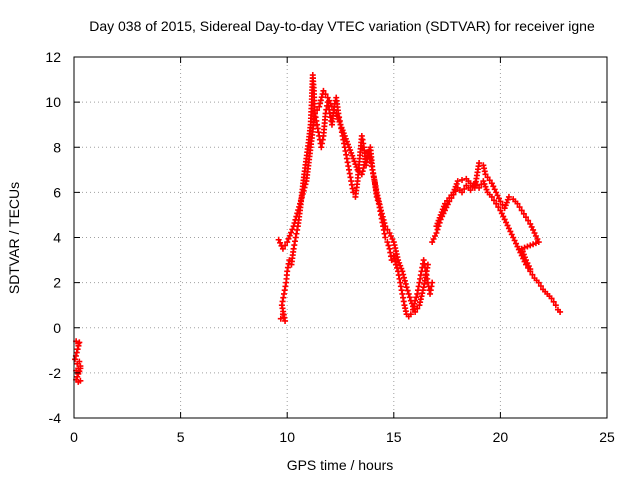  Describe the element at coordinates (57, 147) in the screenshot. I see `y-tick-label: 8` at that location.